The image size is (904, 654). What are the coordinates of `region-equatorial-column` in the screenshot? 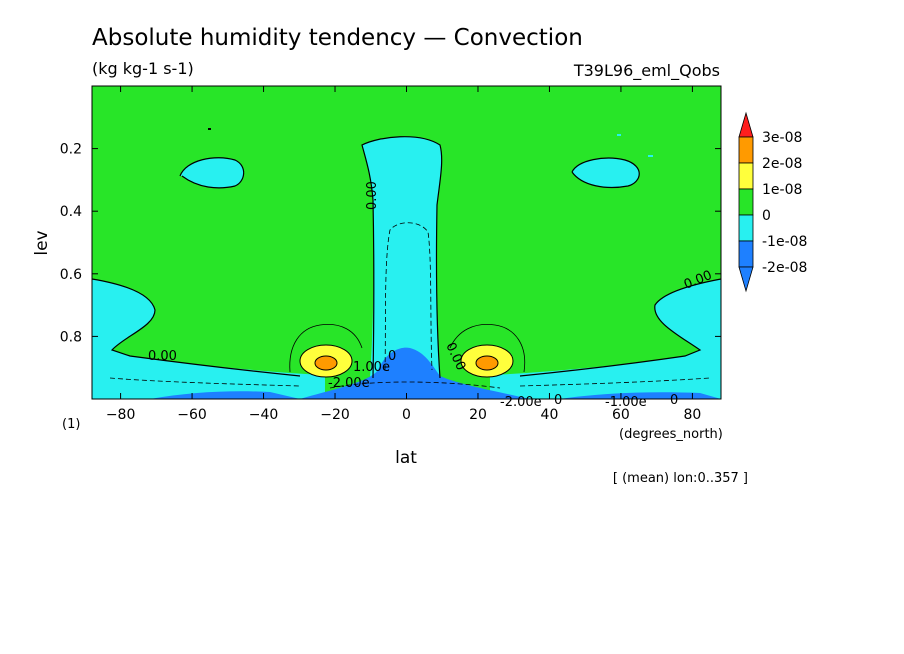 It's located at (407, 267).